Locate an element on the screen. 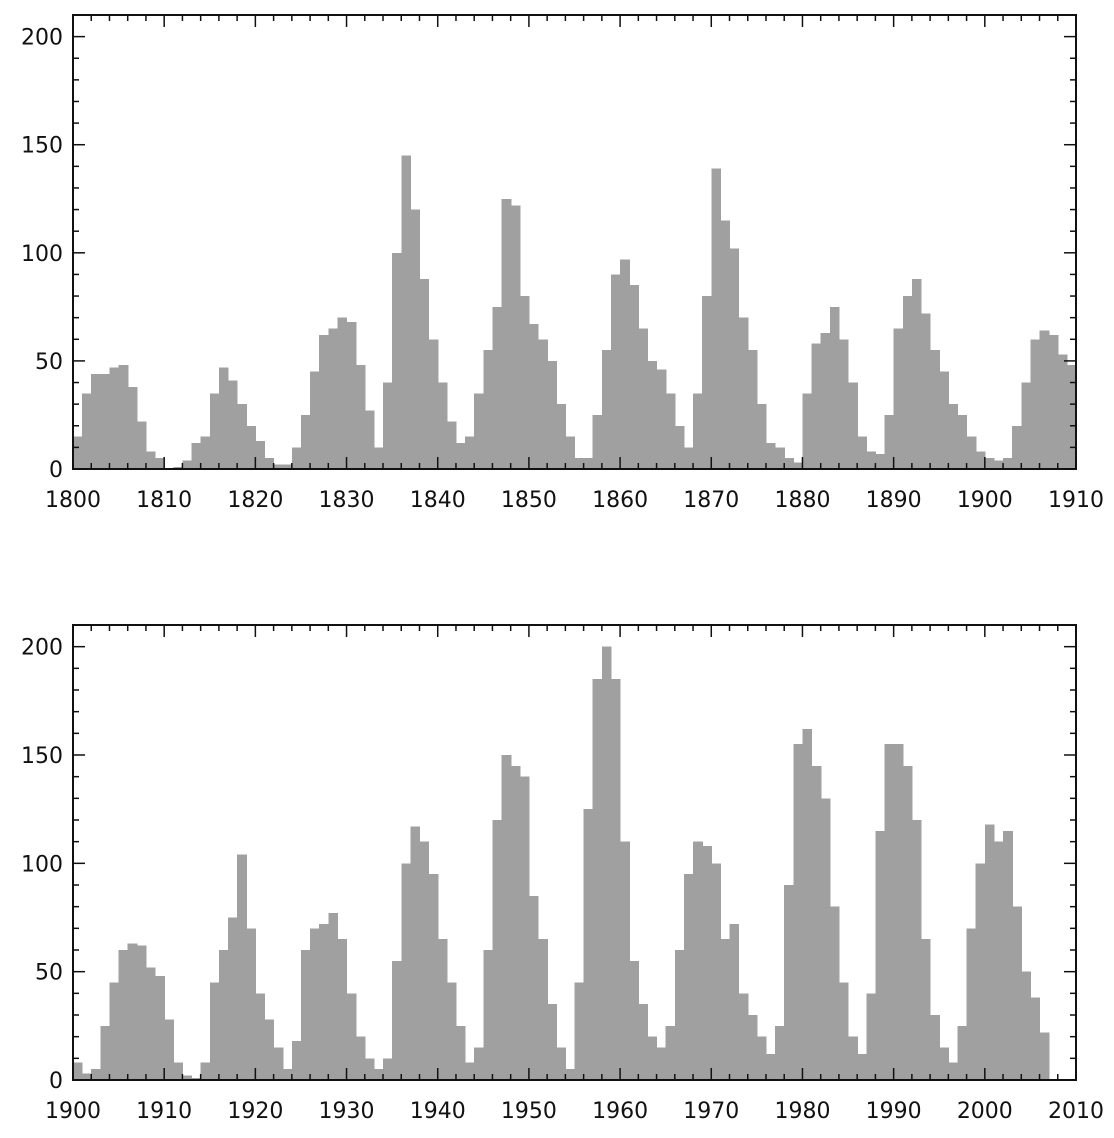 This screenshot has width=1114, height=1138. x-tick-label: 1810 is located at coordinates (164, 500).